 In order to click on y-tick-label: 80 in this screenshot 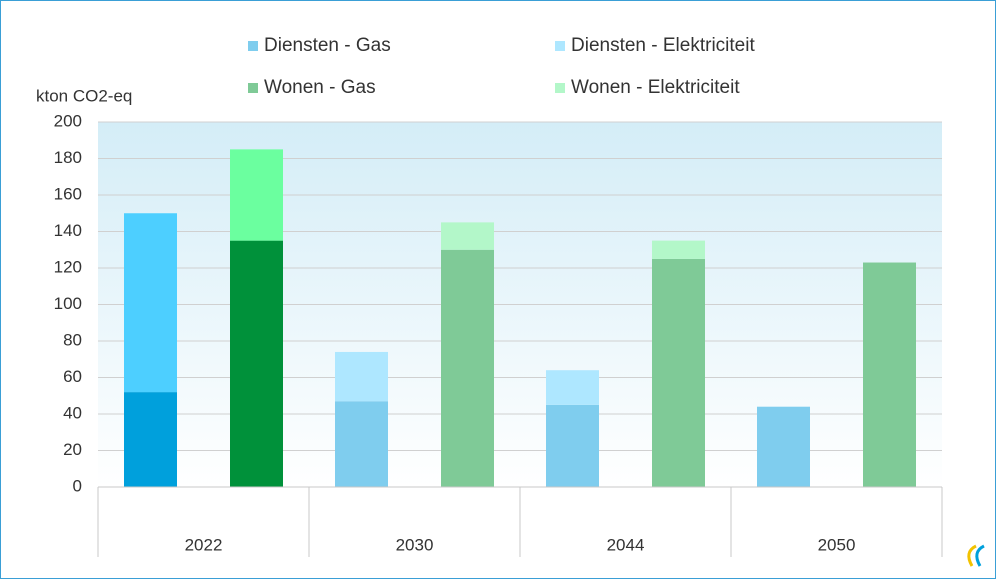, I will do `click(72, 339)`.